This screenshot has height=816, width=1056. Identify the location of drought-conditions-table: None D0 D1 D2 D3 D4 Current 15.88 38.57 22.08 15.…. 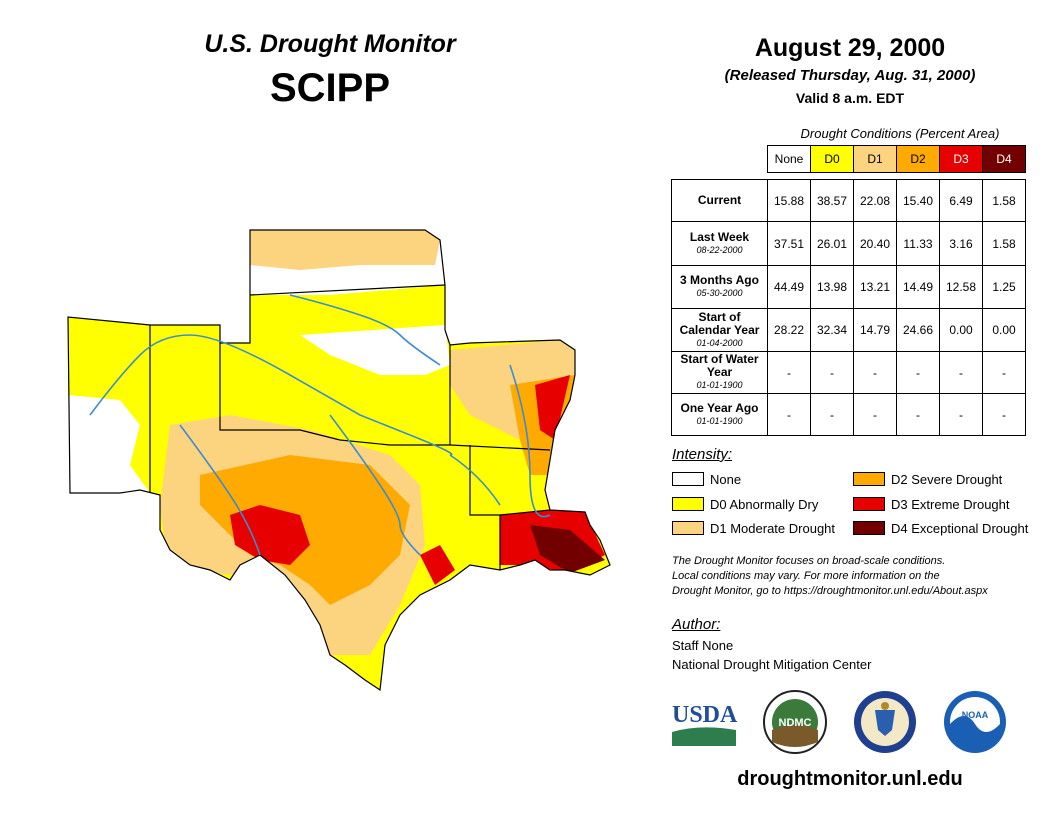
(848, 290).